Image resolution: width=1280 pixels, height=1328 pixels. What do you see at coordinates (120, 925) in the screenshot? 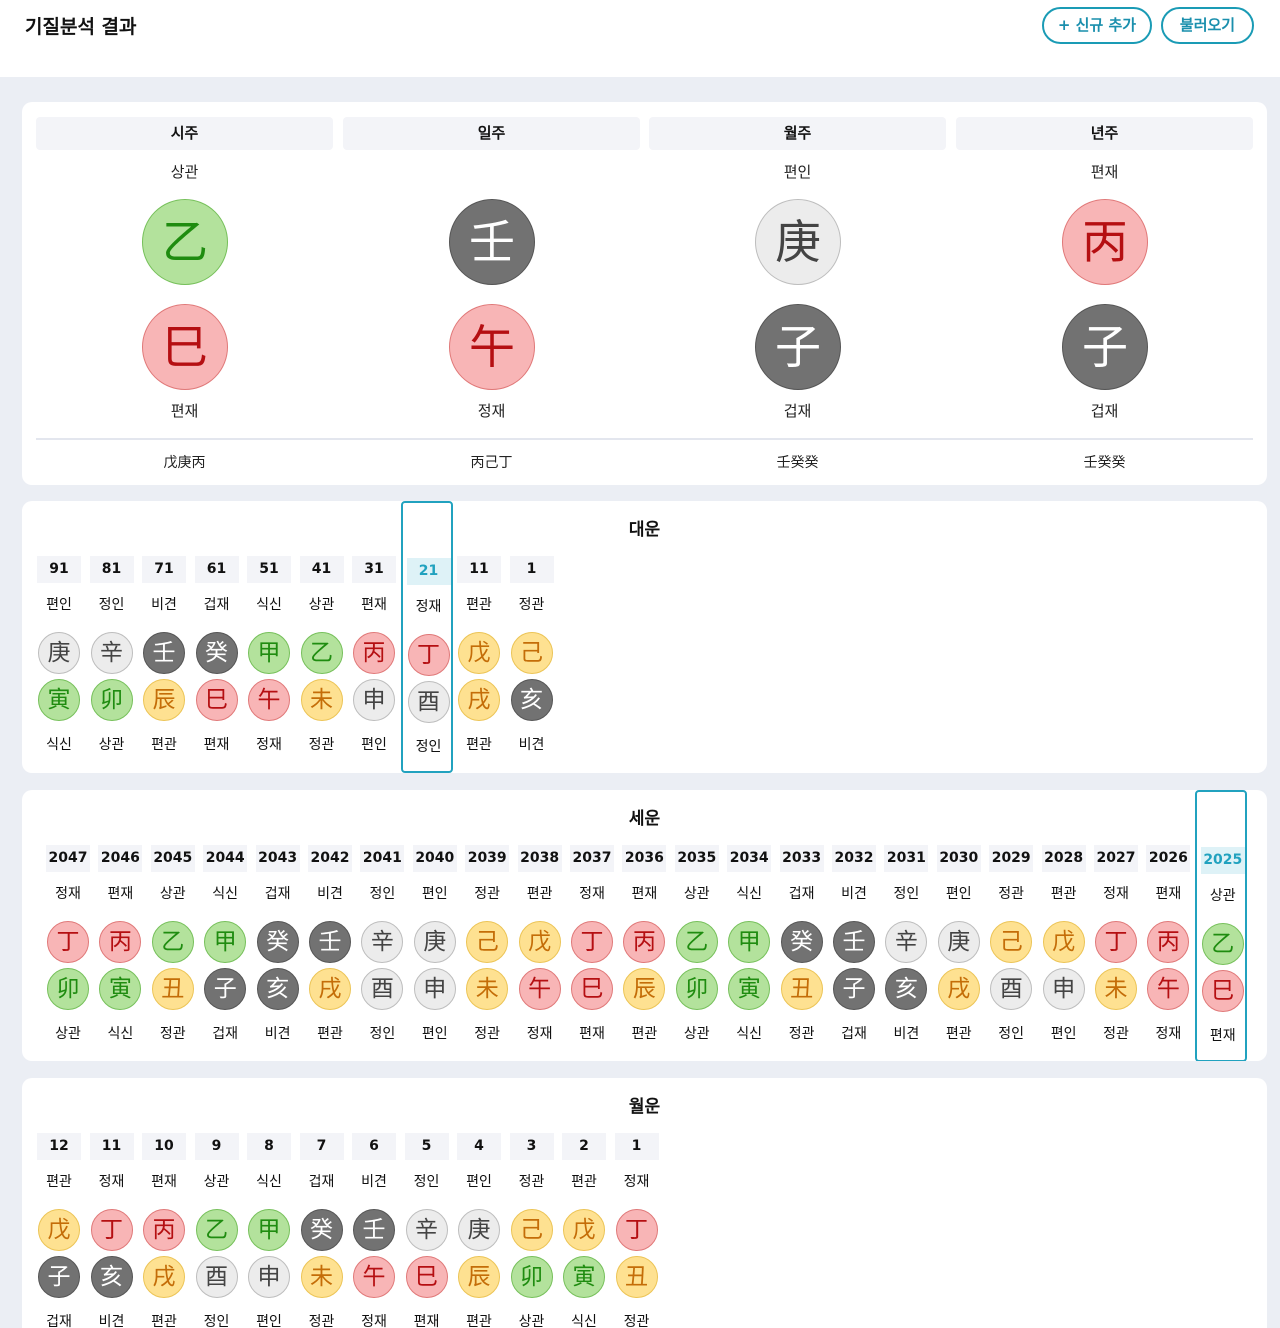
I see `seun-column: 2046 편재 丙寅 식신` at bounding box center [120, 925].